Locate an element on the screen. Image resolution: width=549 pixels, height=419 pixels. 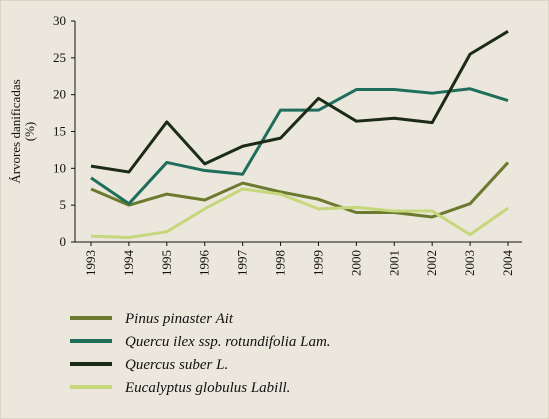
x-tick-label: 2004 is located at coordinates (507, 263).